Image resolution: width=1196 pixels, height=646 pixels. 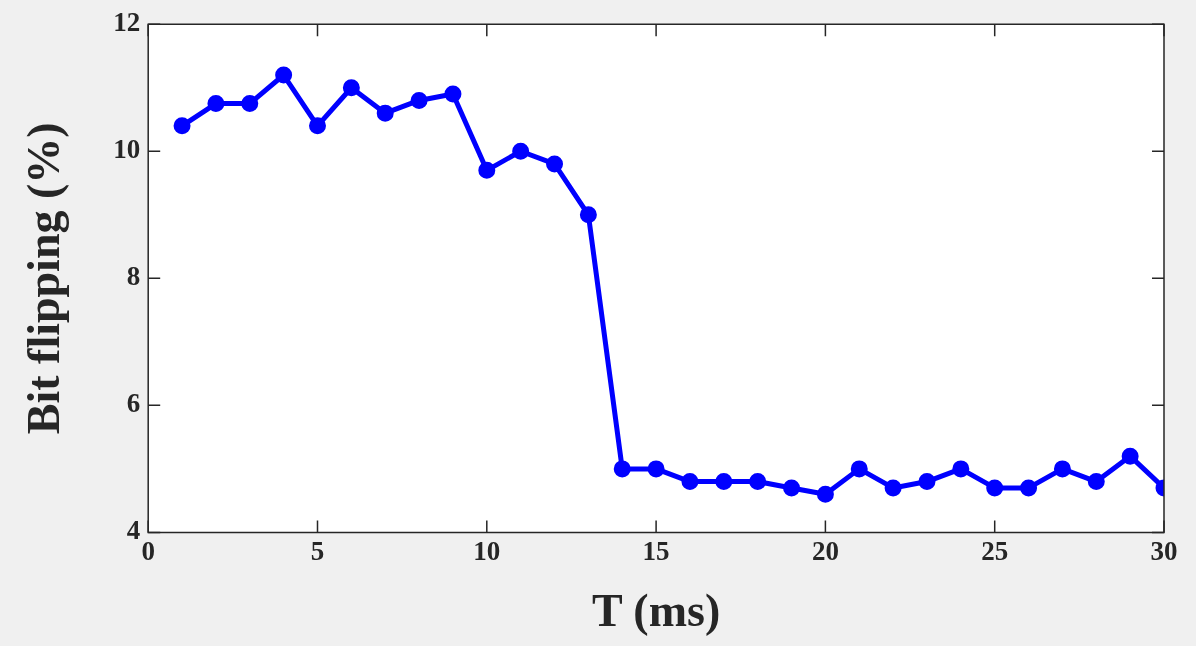 What do you see at coordinates (148, 550) in the screenshot?
I see `x-tick-label: 0` at bounding box center [148, 550].